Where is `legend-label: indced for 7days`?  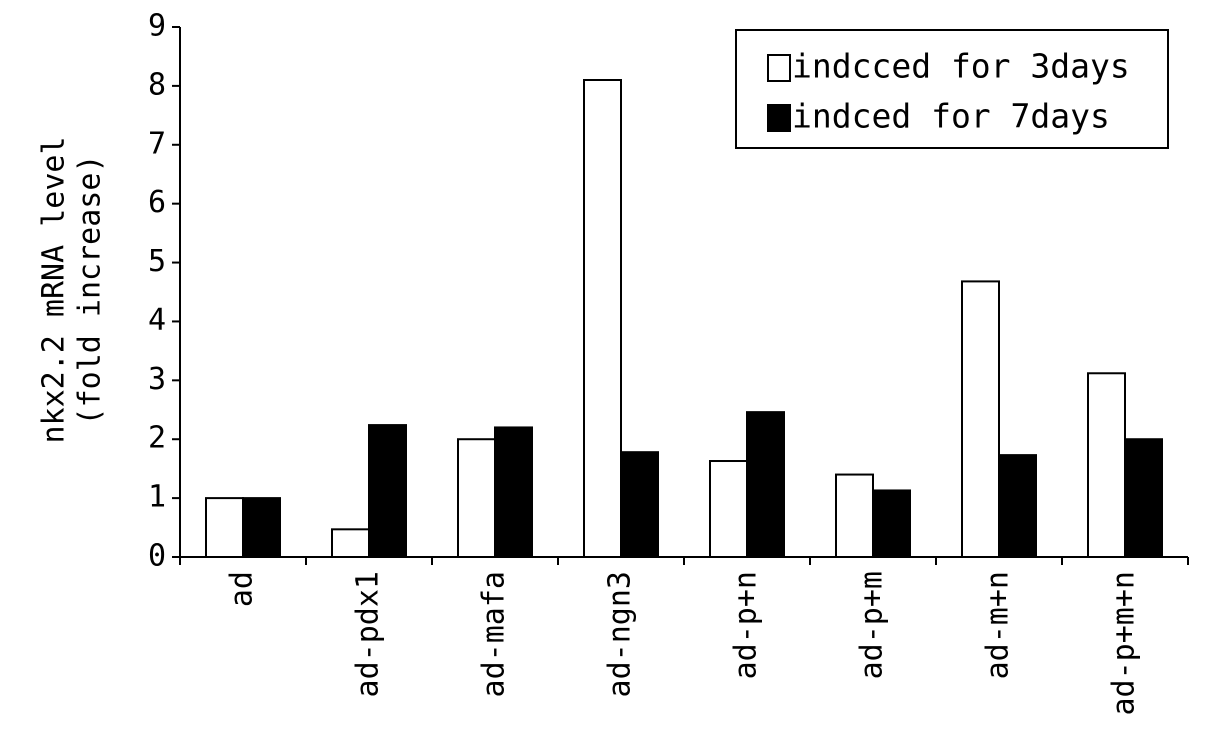 legend-label: indced for 7days is located at coordinates (951, 116).